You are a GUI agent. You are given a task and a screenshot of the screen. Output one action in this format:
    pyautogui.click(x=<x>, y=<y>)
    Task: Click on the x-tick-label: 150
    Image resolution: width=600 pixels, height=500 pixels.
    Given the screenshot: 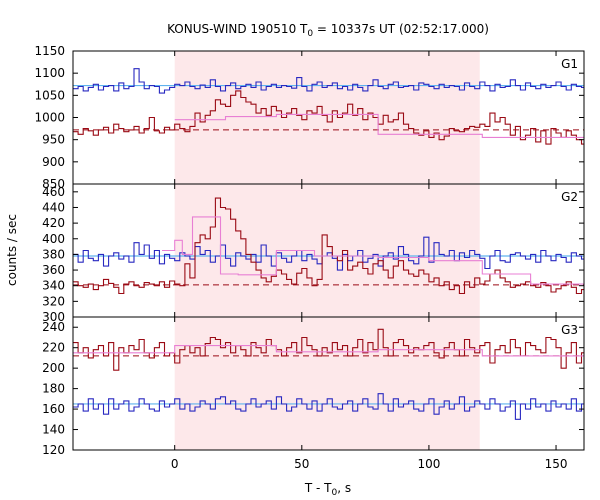 What is the action you would take?
    pyautogui.click(x=556, y=464)
    